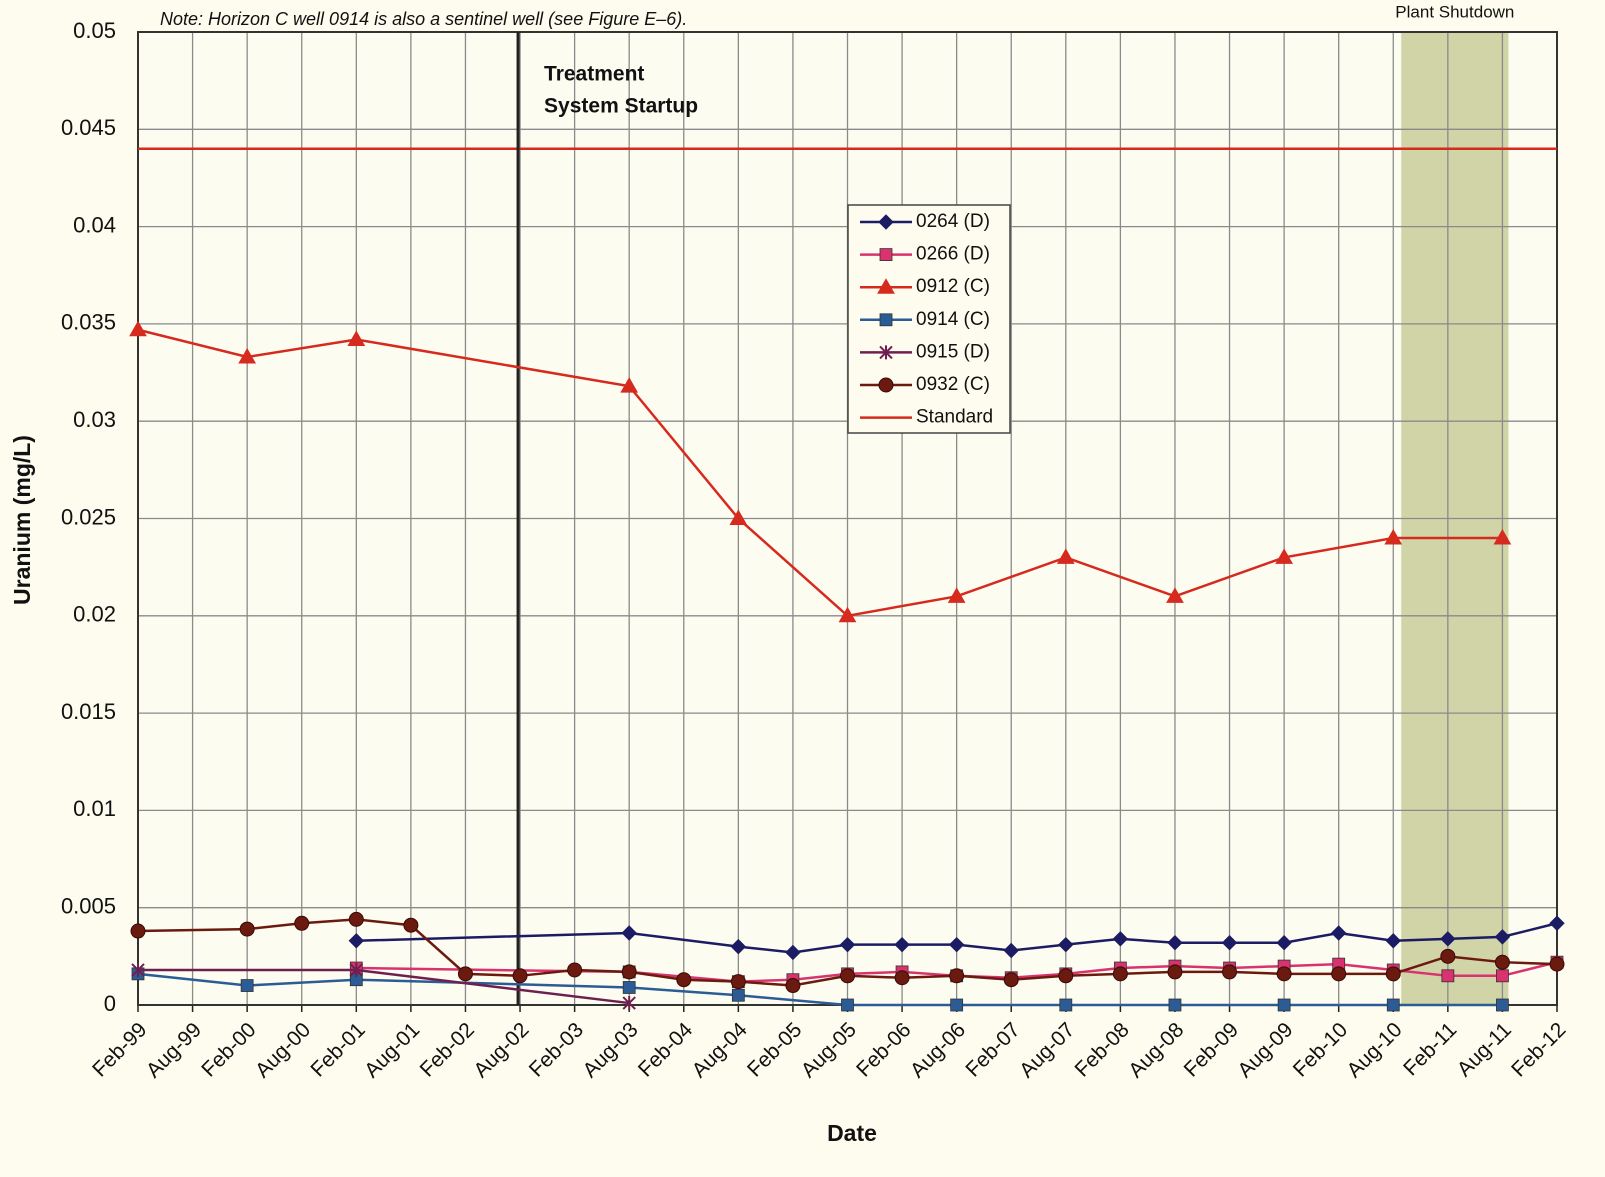 The width and height of the screenshot is (1605, 1177). What do you see at coordinates (94, 30) in the screenshot?
I see `y-tick-label: 0.05` at bounding box center [94, 30].